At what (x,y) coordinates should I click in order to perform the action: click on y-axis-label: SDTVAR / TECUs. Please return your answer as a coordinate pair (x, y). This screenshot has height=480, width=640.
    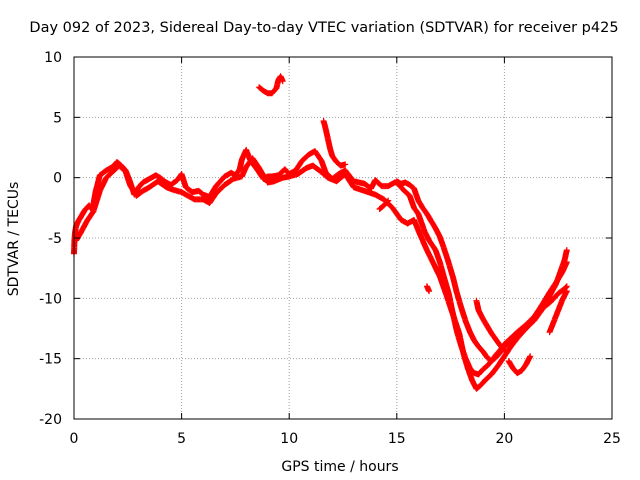
    Looking at the image, I should click on (14, 239).